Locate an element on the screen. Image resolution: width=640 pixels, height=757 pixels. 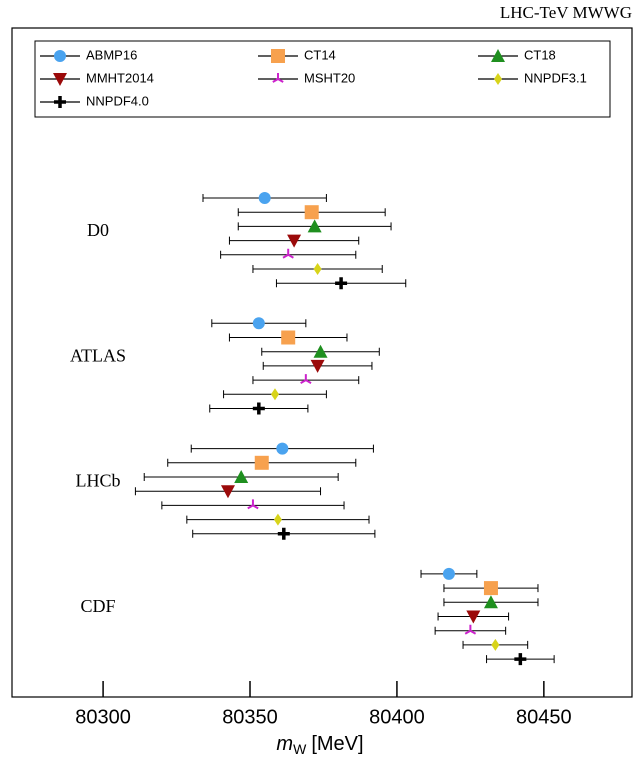
x-axis-unit: [MeV] is located at coordinates (337, 744).